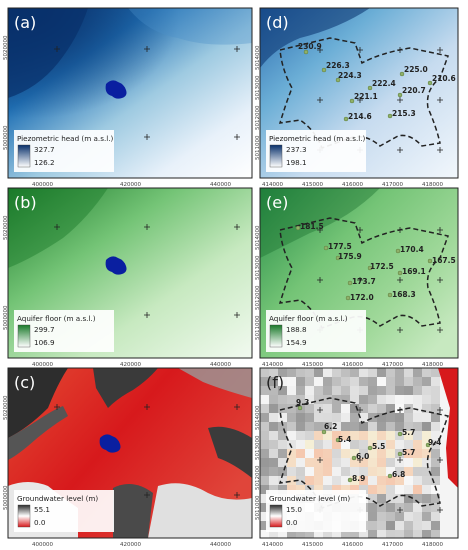  I want to click on legend: Groundwater level (m) 15.0 0.0, so click(316, 511).